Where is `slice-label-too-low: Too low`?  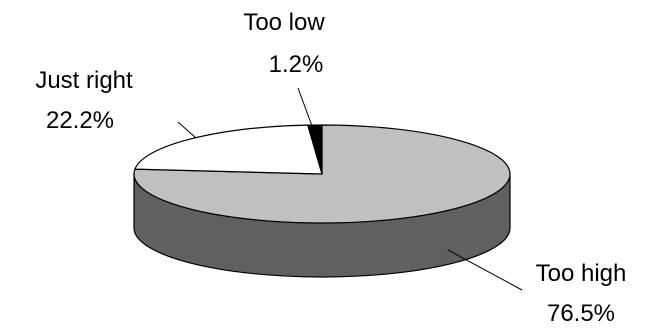
slice-label-too-low: Too low is located at coordinates (284, 22).